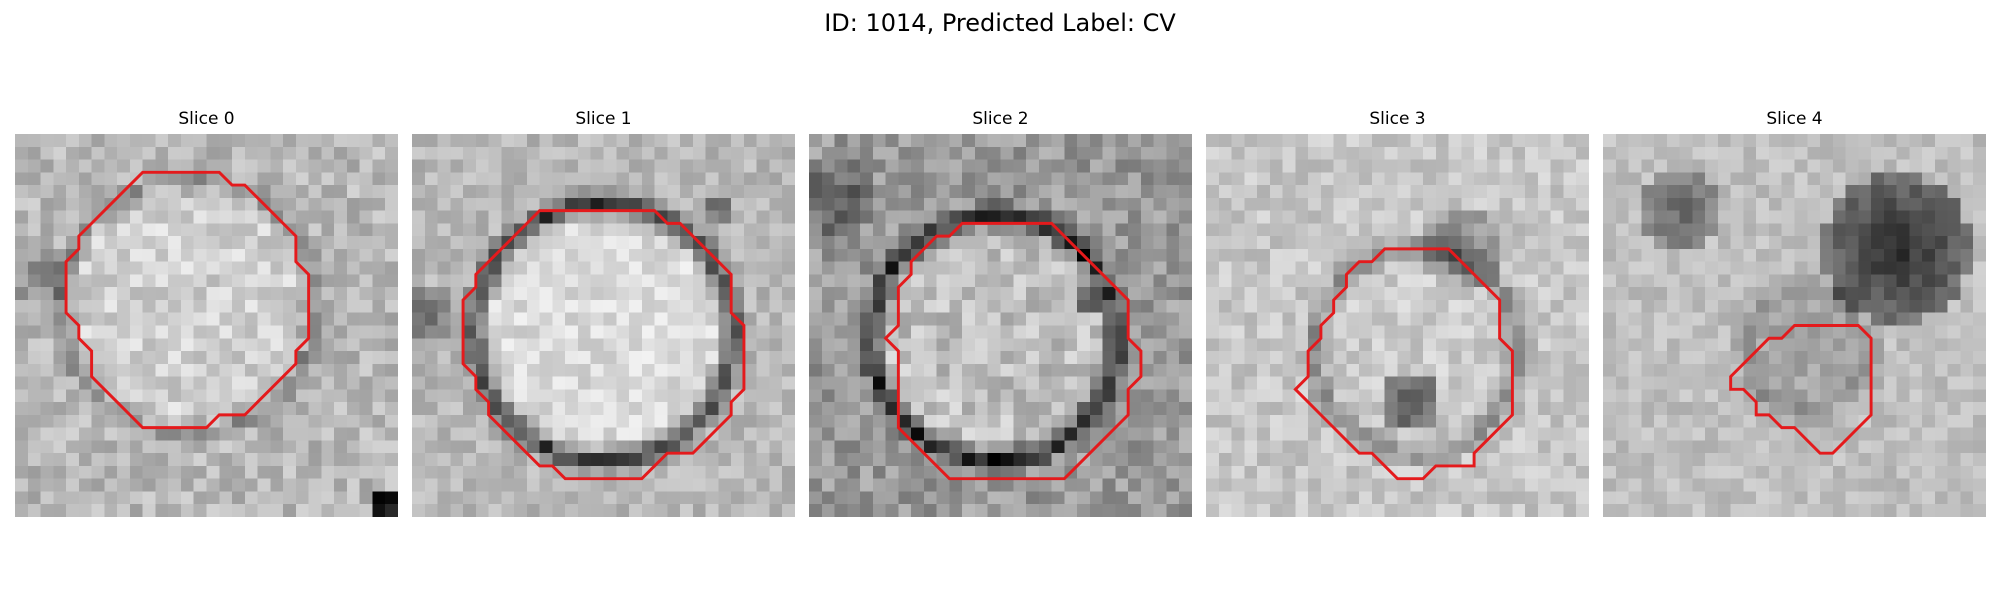 The width and height of the screenshot is (2000, 600). I want to click on slice-2-title: Slice 2, so click(1000, 119).